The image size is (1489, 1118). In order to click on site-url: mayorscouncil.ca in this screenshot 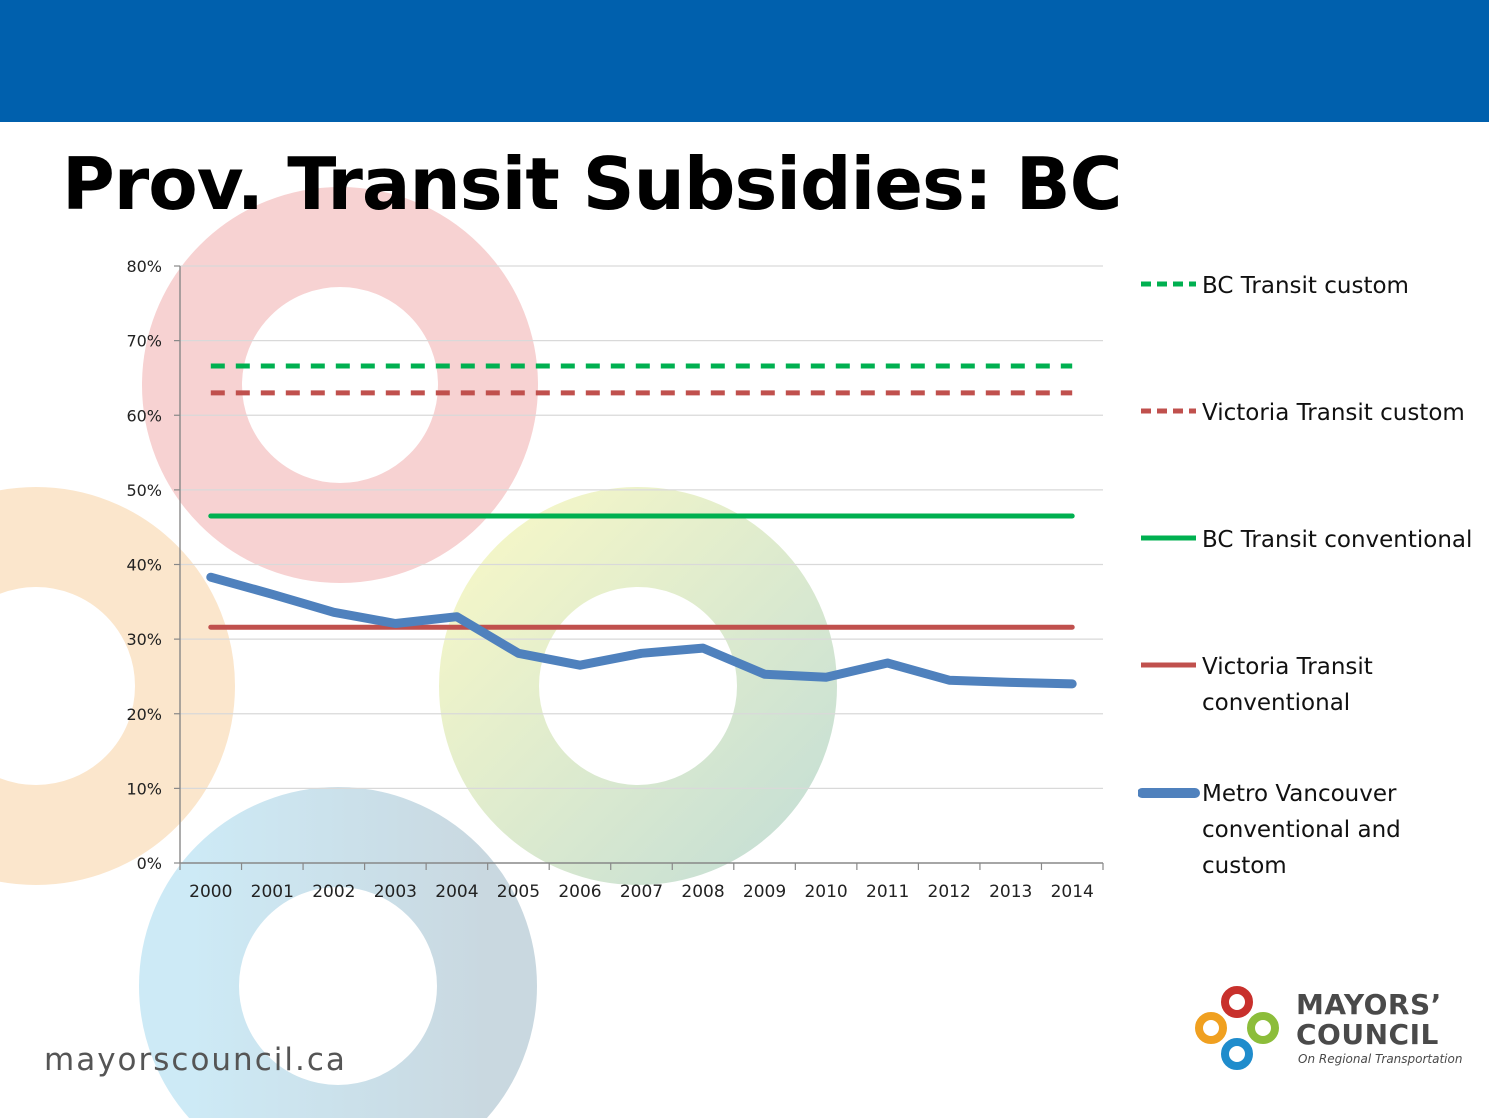, I will do `click(195, 1060)`.